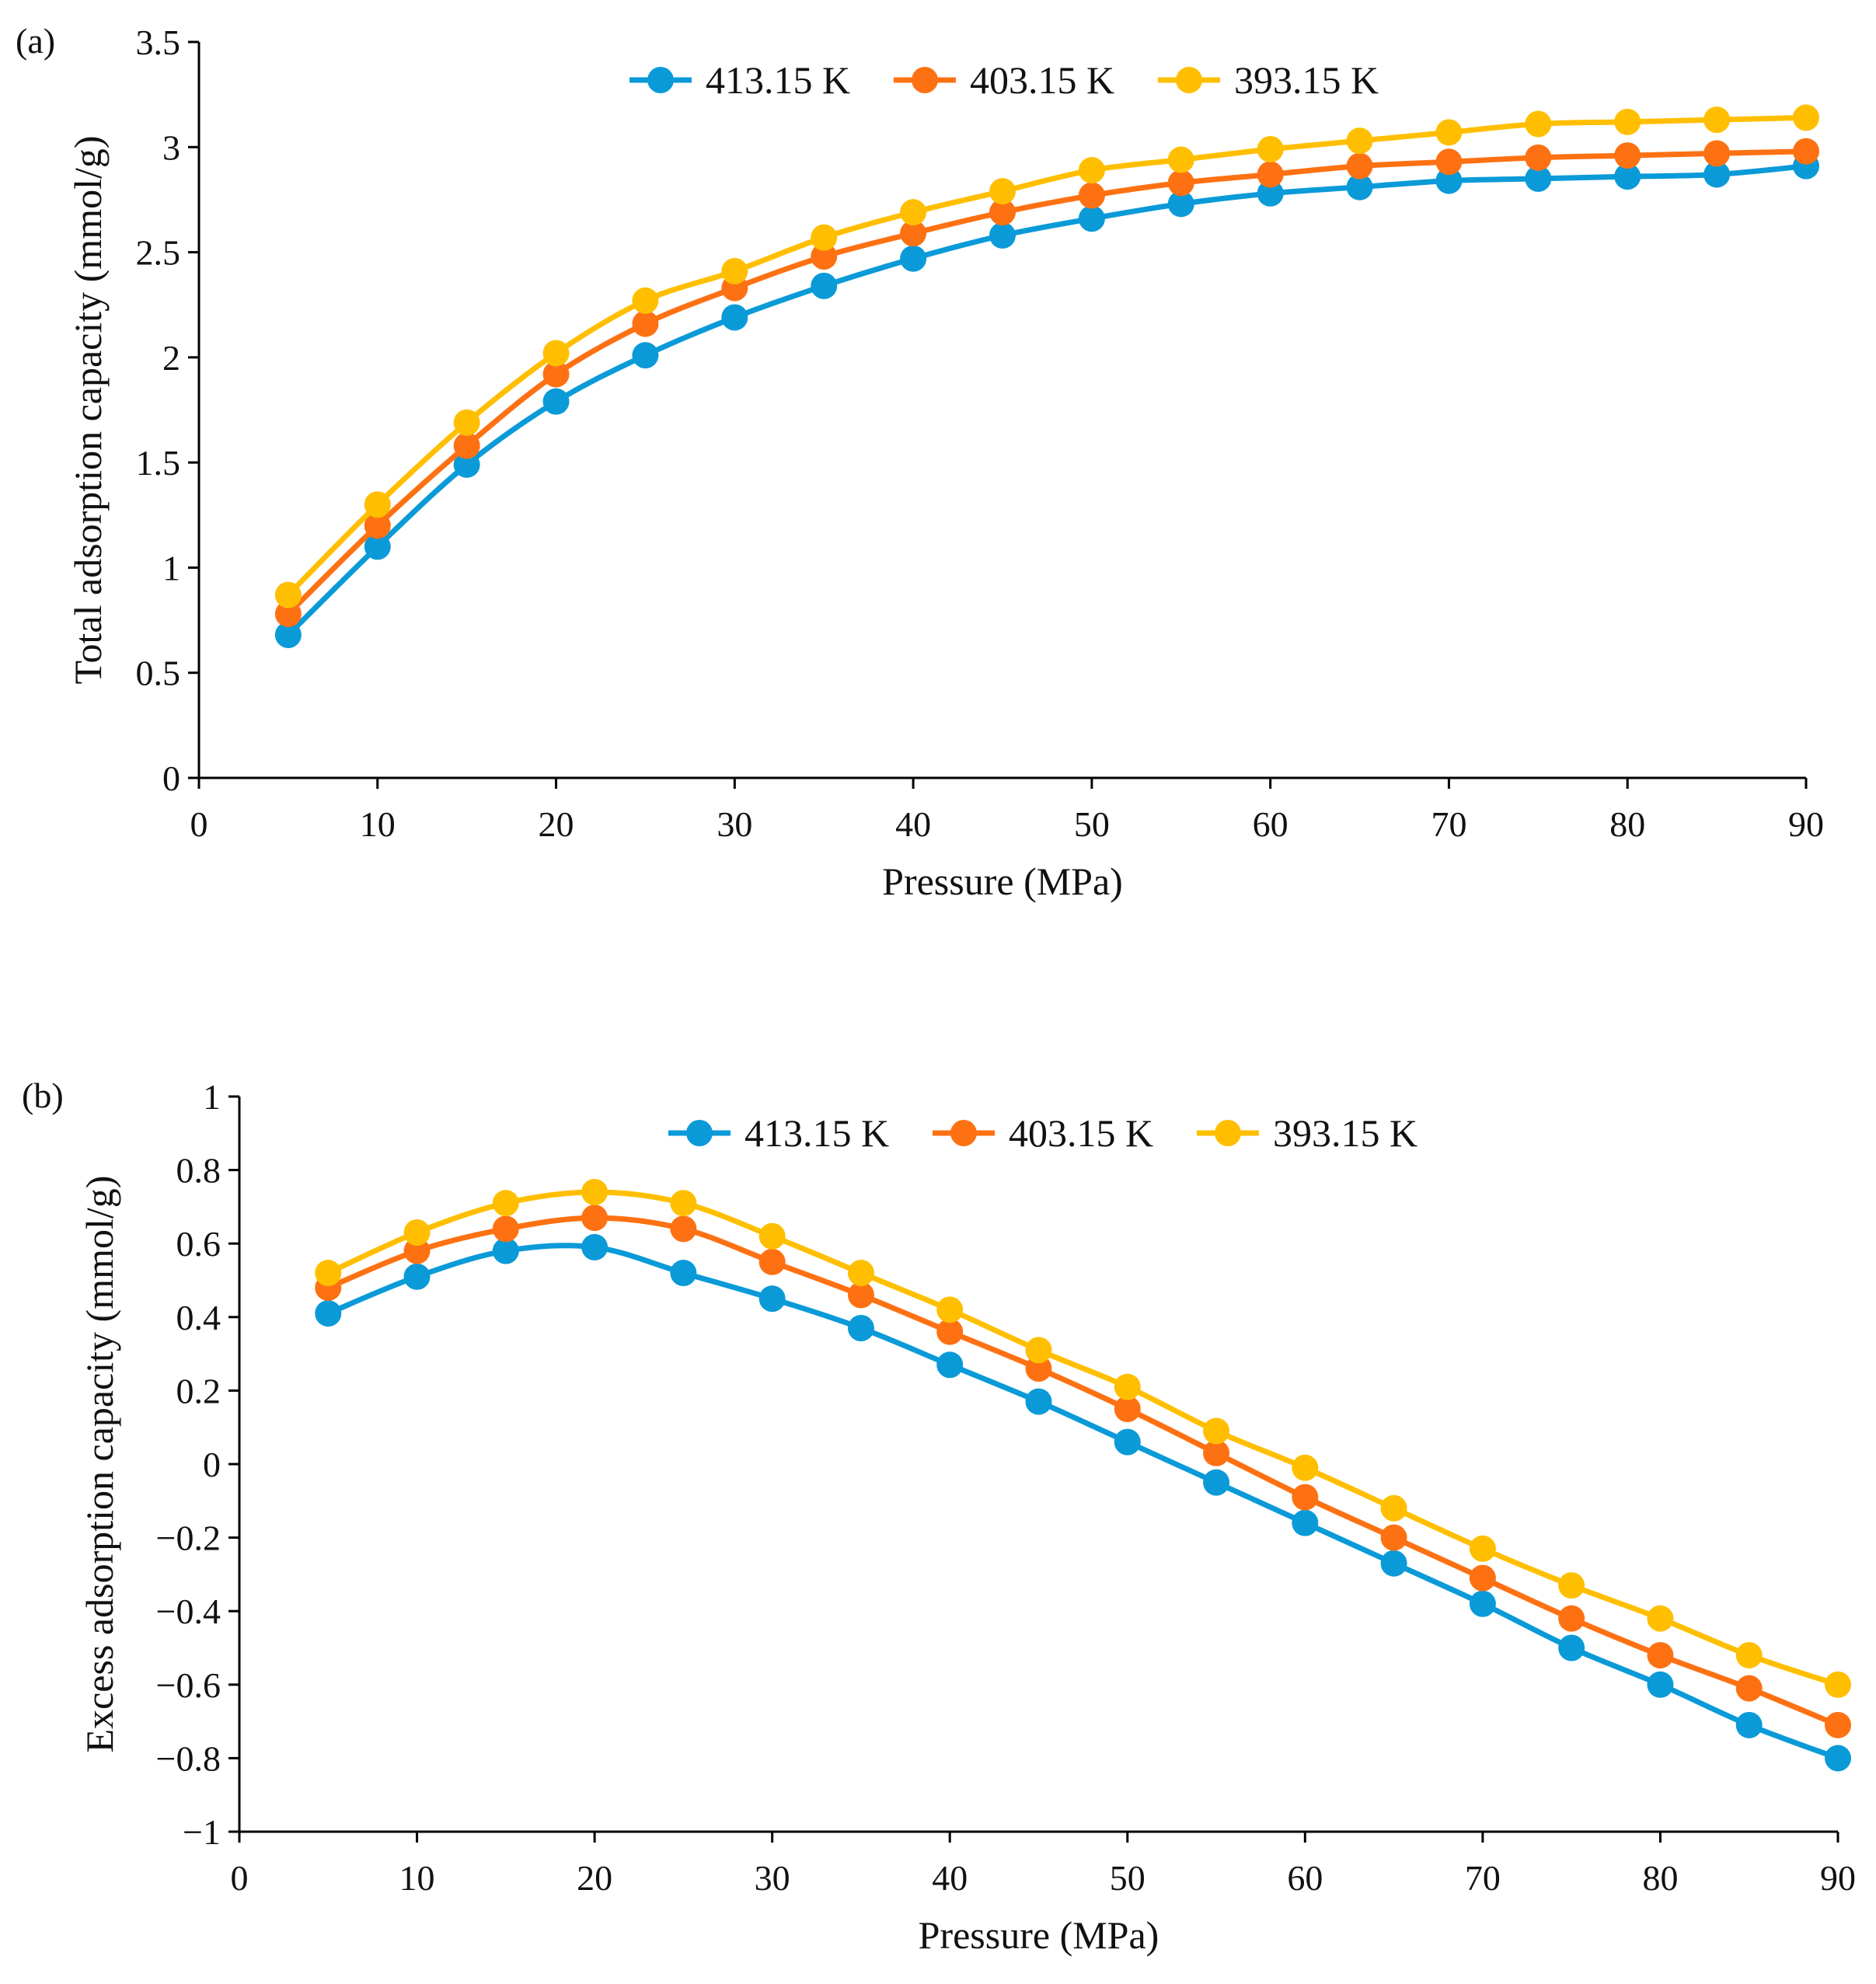 Image resolution: width=1876 pixels, height=1984 pixels. What do you see at coordinates (1838, 1878) in the screenshot?
I see `x-tick-label: 90` at bounding box center [1838, 1878].